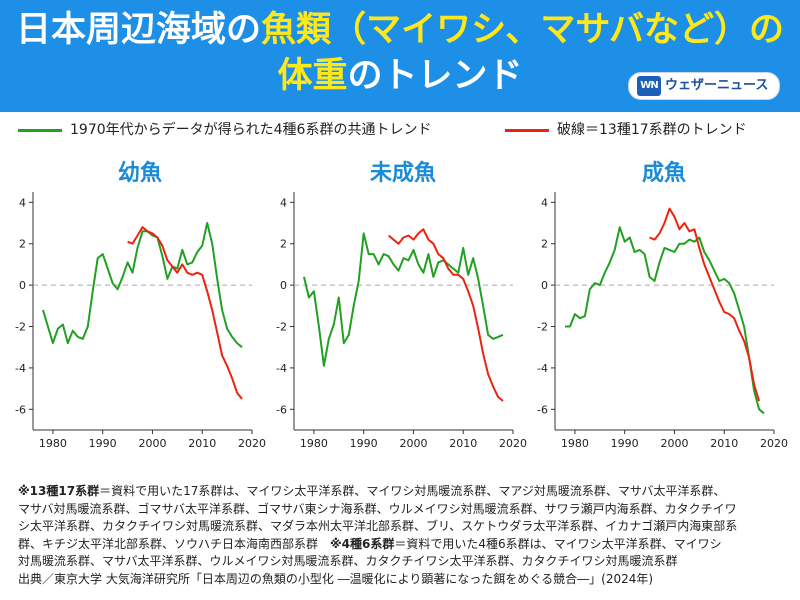 The image size is (800, 600). I want to click on weathernews-logo: WN ウェザーニュース, so click(704, 86).